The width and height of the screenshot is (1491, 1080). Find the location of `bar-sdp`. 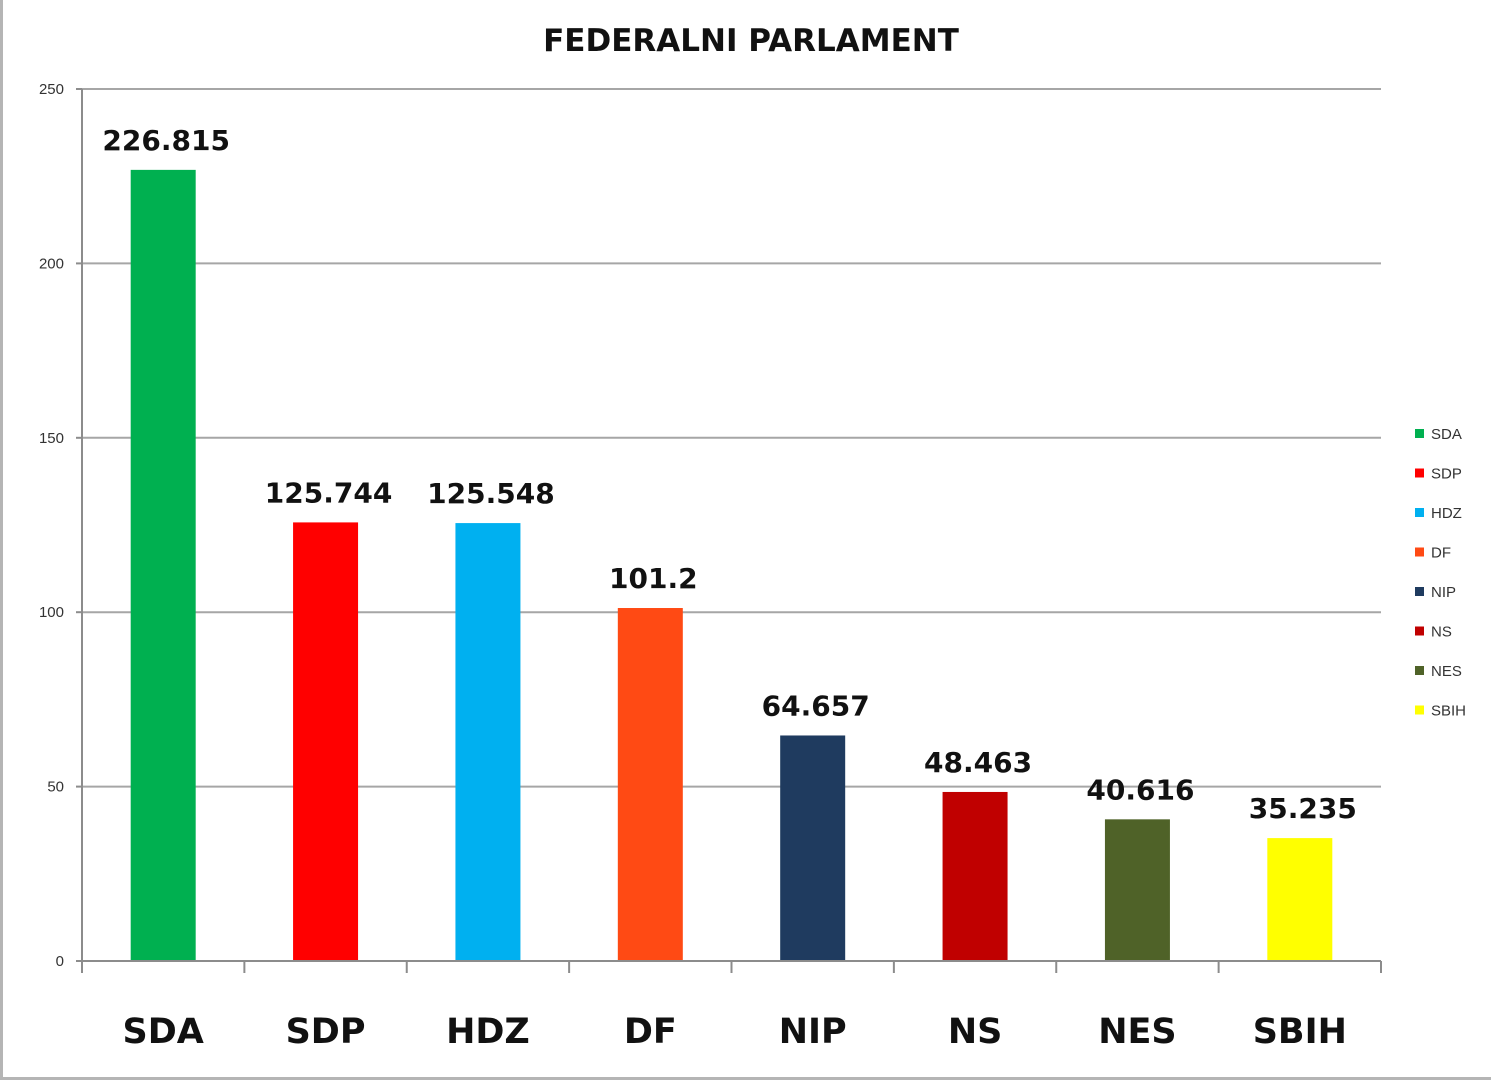

bar-sdp is located at coordinates (326, 741).